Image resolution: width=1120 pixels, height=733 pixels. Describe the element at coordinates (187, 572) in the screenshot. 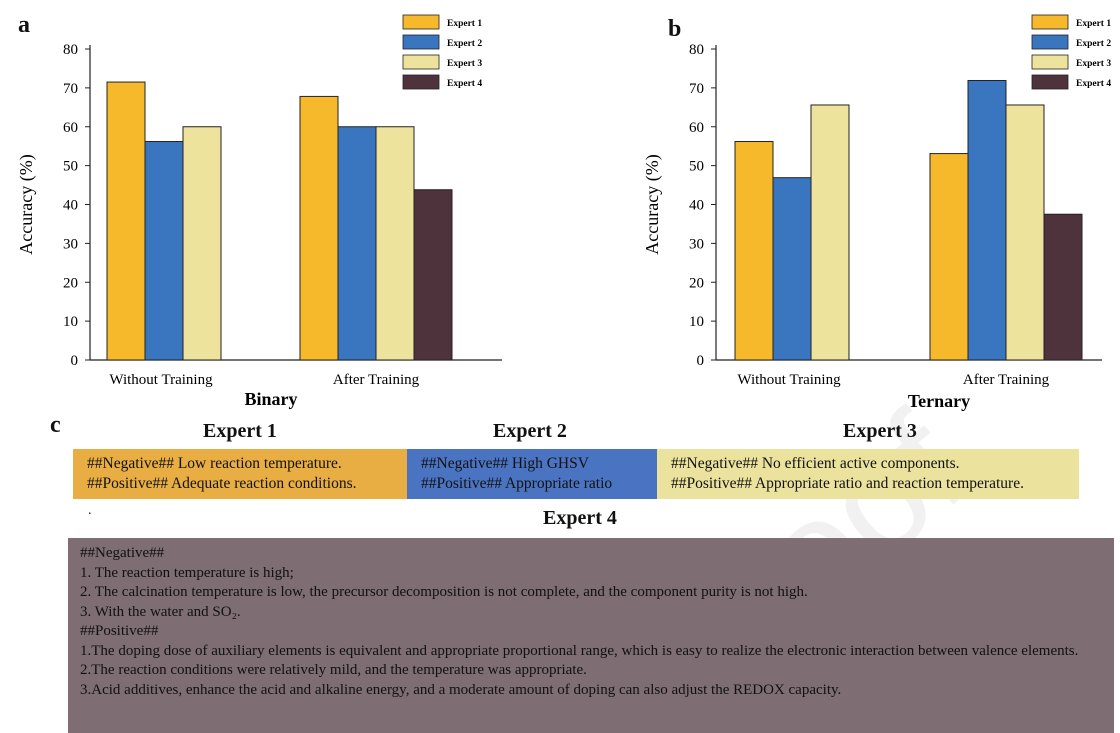

I see `expert4-line: 1. The reaction temperature is high;` at that location.